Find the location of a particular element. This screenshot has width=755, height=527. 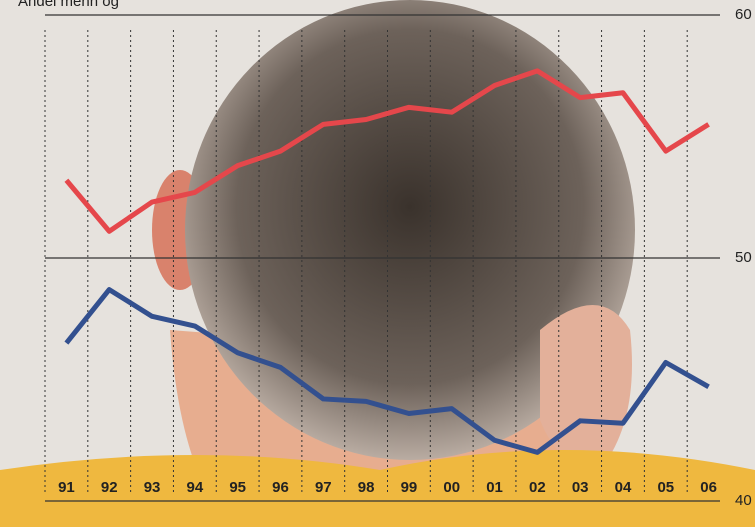

chart-title: Andel menn og is located at coordinates (68, 5).